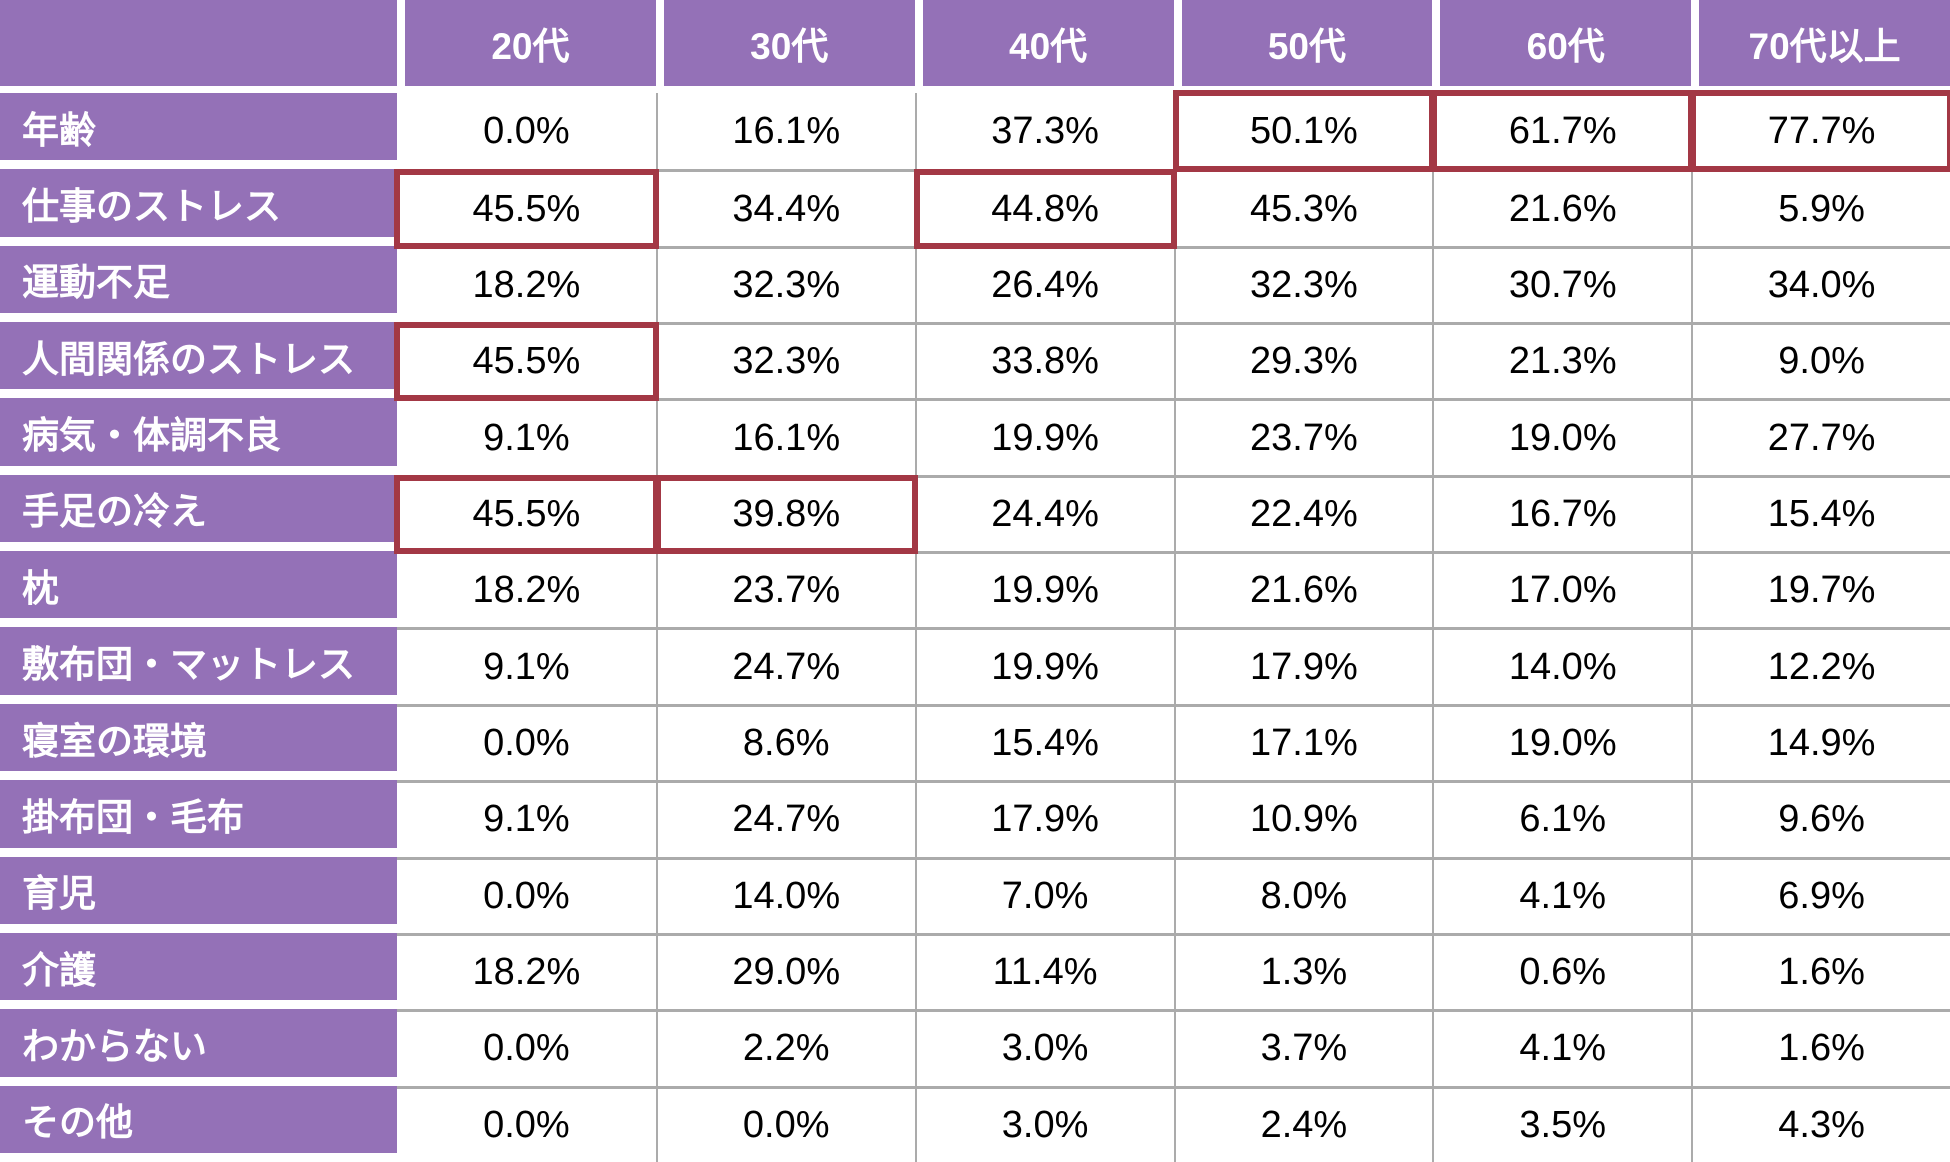  What do you see at coordinates (1303, 207) in the screenshot?
I see `data-cell: 45.3%` at bounding box center [1303, 207].